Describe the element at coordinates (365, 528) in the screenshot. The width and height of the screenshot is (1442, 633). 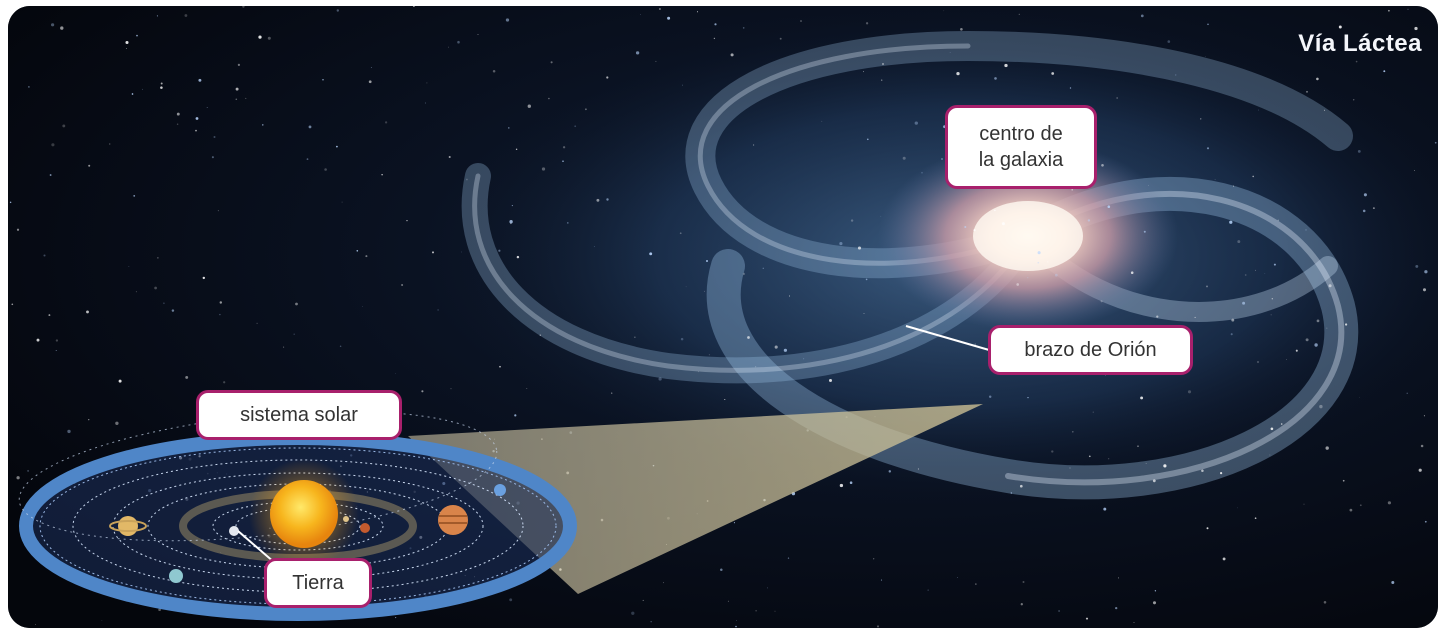
I see `mars-icon` at that location.